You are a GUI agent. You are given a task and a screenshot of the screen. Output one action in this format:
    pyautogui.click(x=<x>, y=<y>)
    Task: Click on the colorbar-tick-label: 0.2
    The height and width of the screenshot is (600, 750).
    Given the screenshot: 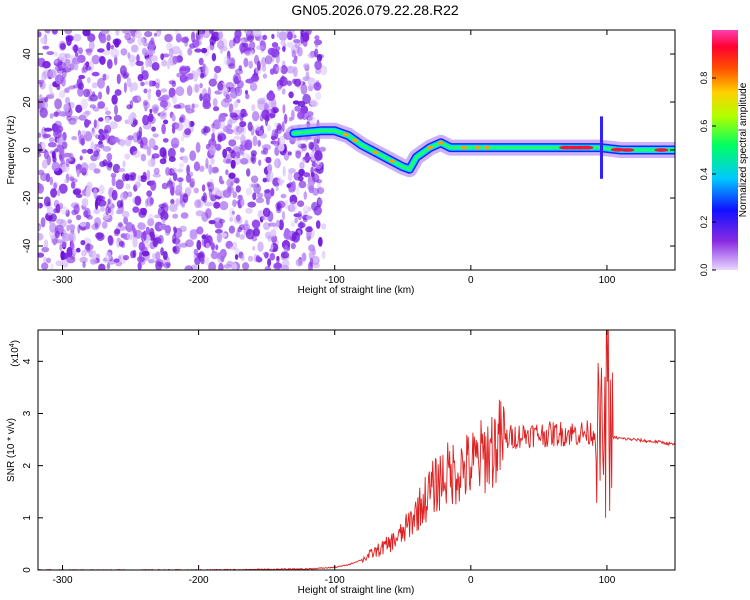 What is the action you would take?
    pyautogui.click(x=704, y=222)
    